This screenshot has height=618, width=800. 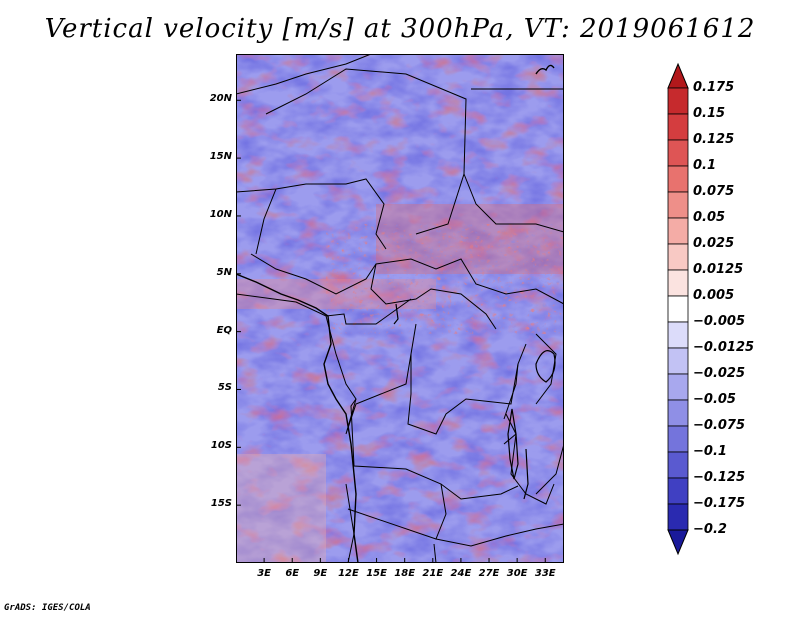 I want to click on latitude-tick-label: 15N, so click(x=220, y=157).